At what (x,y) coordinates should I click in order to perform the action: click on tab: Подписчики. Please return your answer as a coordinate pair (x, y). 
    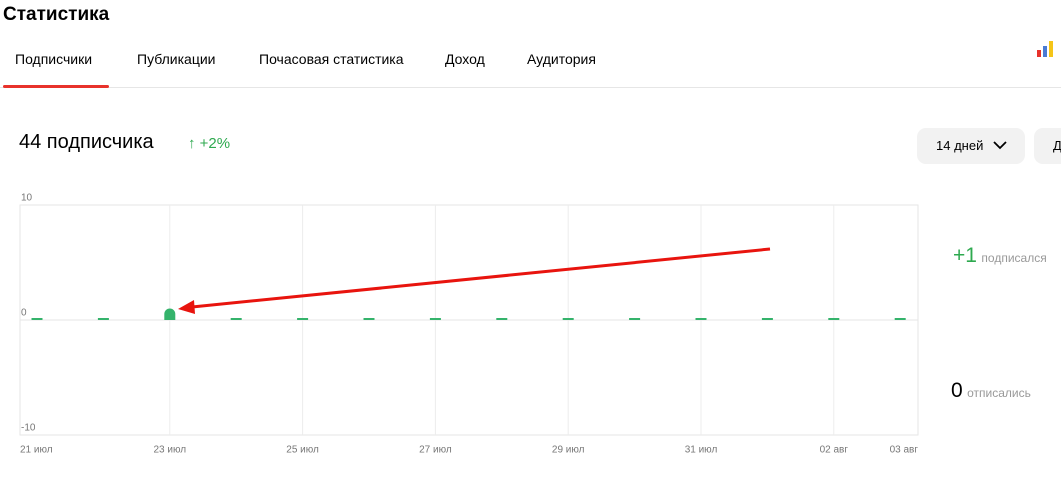
    Looking at the image, I should click on (54, 59).